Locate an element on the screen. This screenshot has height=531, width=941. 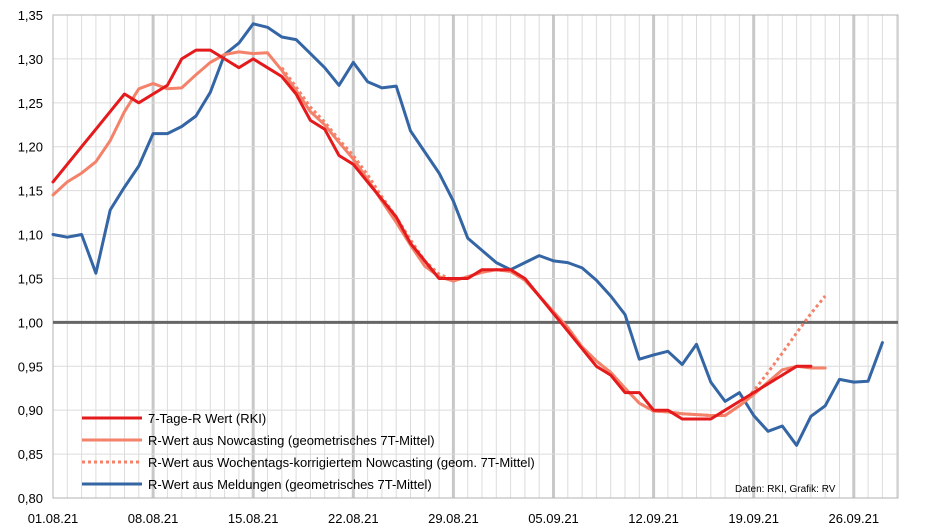
x-tick-label: 08.08.21 is located at coordinates (153, 518).